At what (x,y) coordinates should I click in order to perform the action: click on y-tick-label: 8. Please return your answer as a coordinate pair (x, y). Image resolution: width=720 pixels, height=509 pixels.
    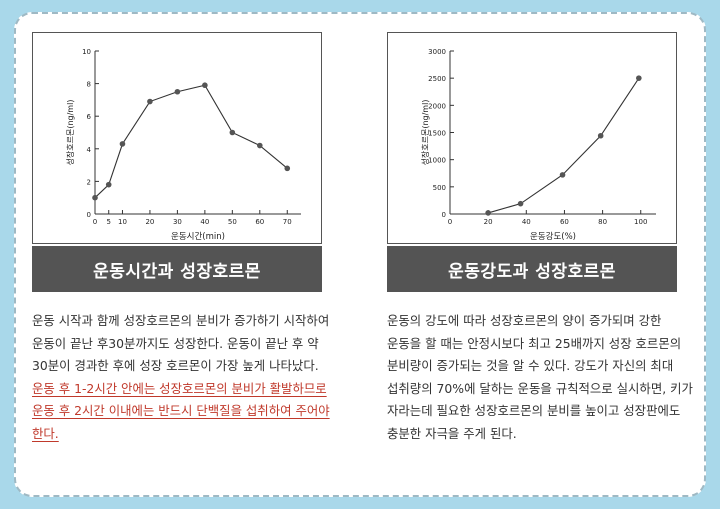
    Looking at the image, I should click on (89, 85).